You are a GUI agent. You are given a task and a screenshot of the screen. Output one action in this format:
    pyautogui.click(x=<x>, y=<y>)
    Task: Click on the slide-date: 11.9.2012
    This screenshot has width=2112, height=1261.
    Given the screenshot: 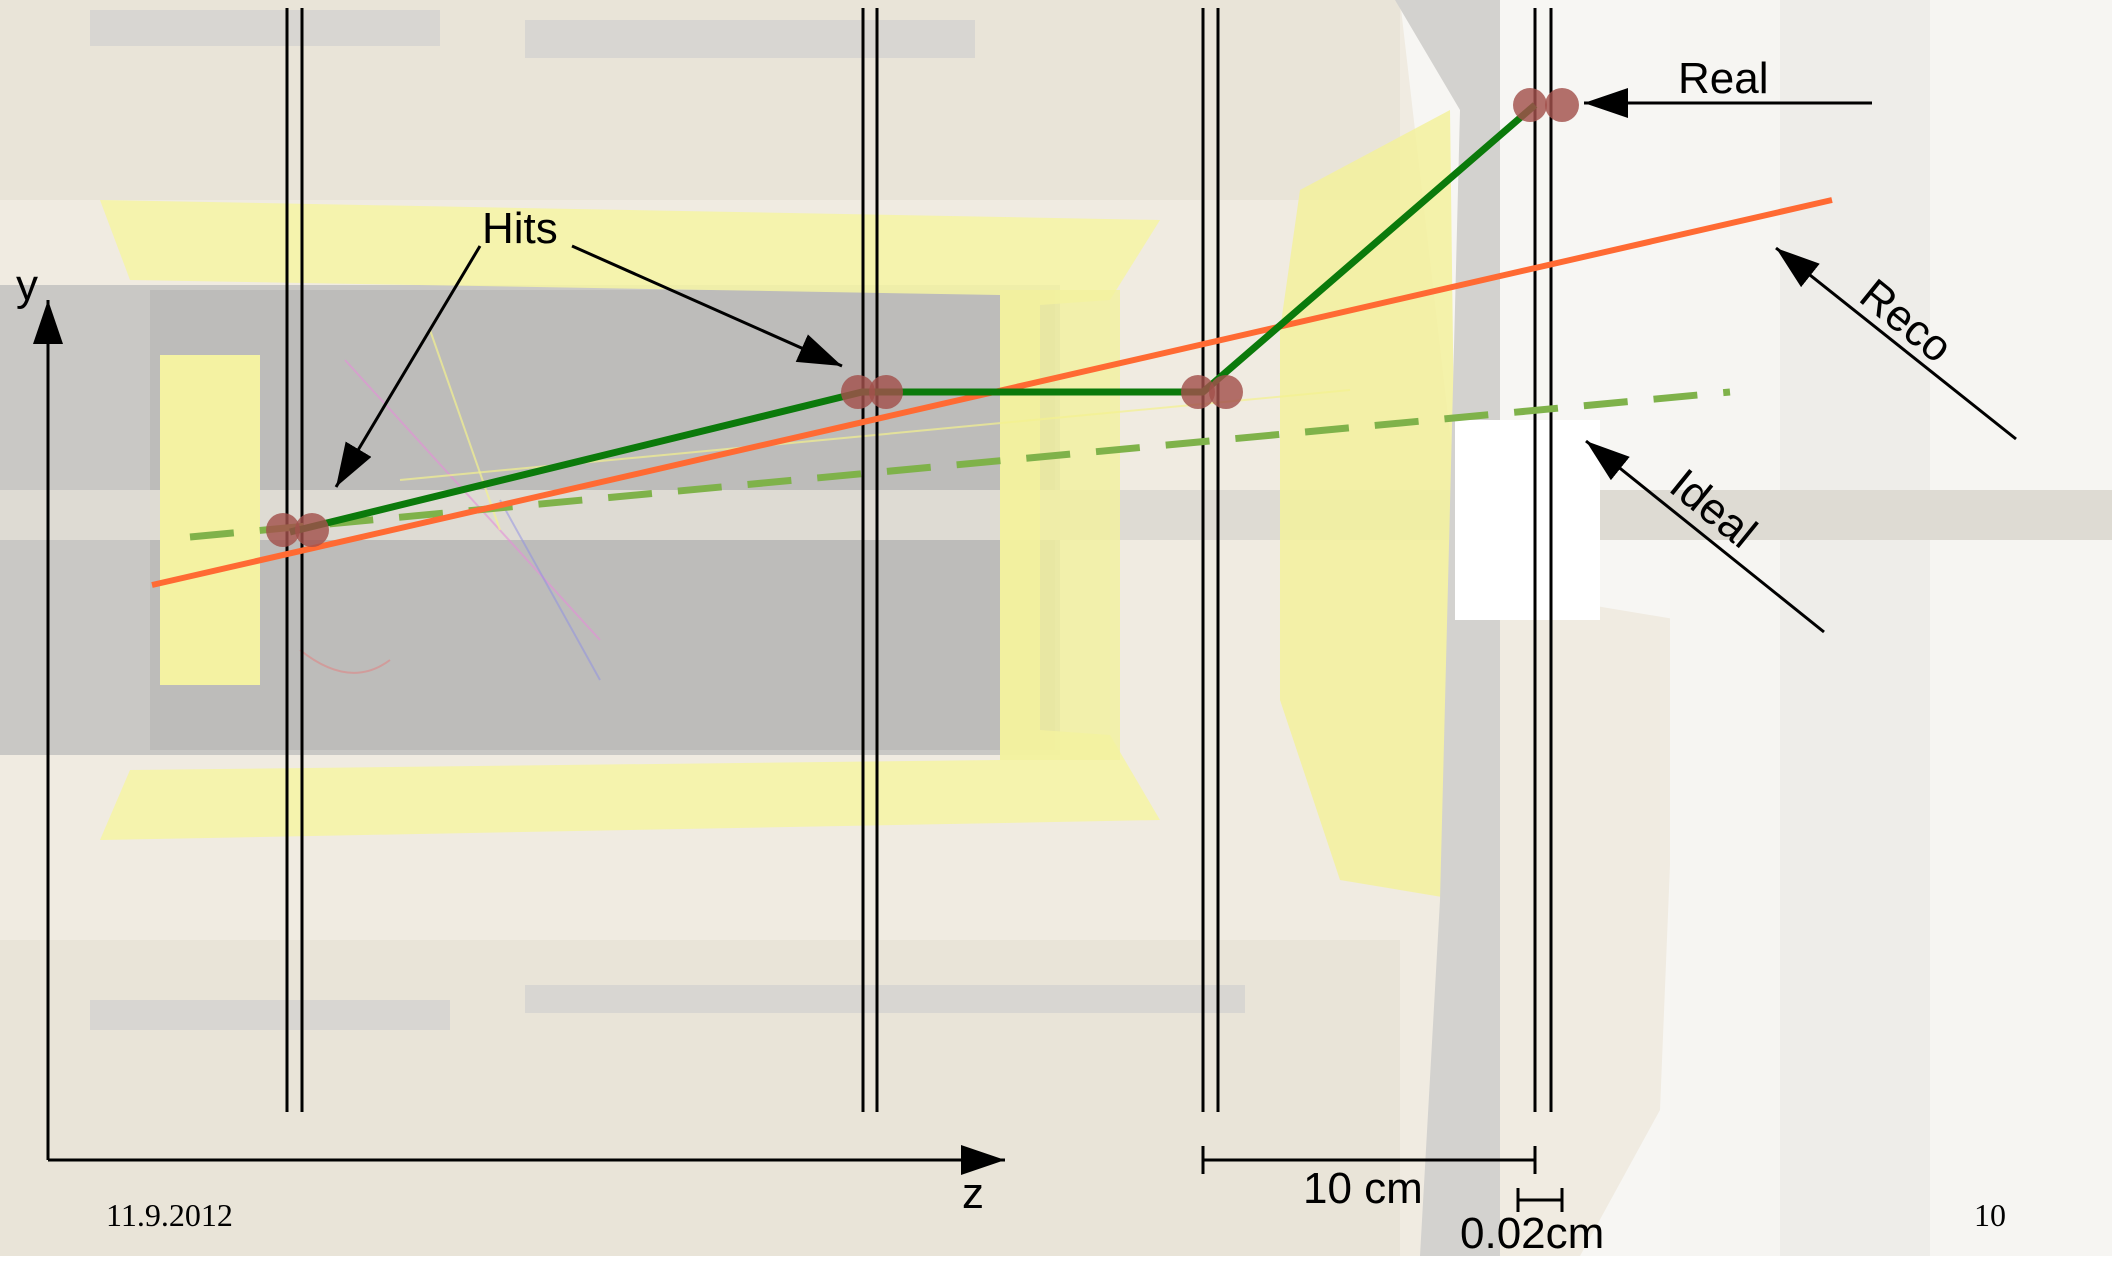 What is the action you would take?
    pyautogui.click(x=169, y=1215)
    